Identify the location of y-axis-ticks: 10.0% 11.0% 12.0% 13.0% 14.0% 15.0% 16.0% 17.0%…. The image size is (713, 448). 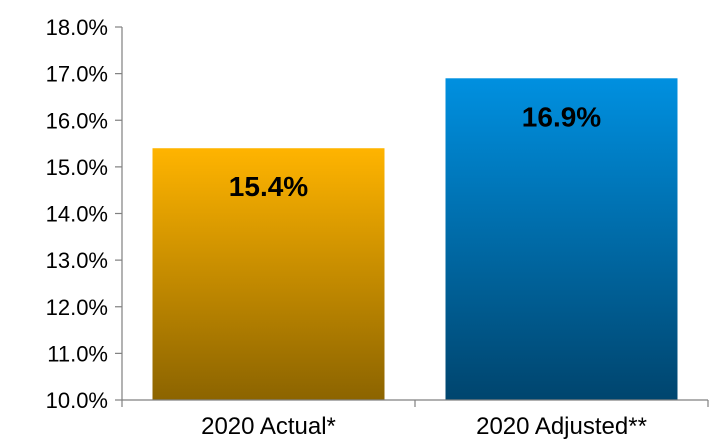
(84, 214).